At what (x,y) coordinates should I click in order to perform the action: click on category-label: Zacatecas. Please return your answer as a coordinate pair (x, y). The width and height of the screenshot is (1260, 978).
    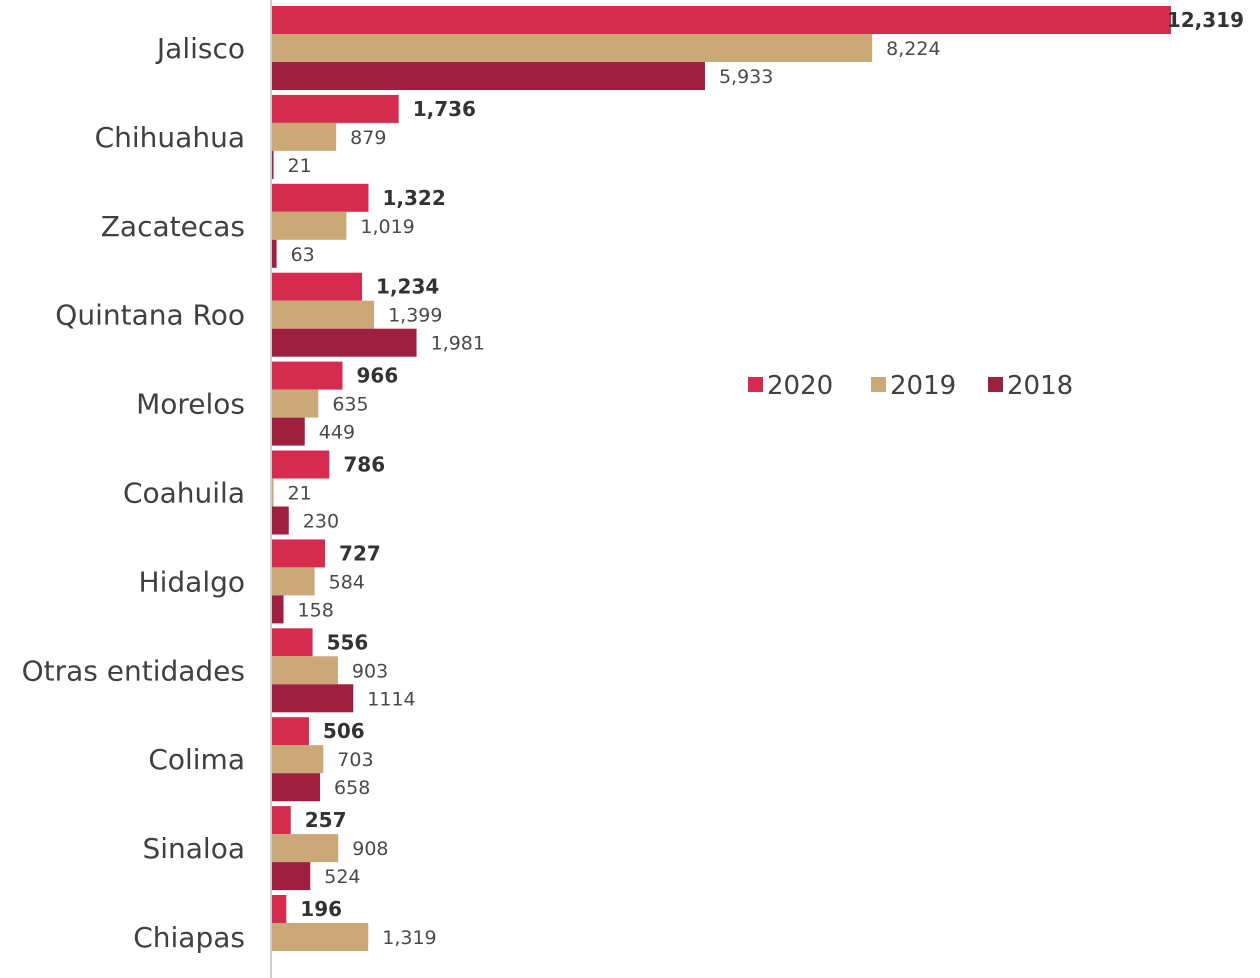
    Looking at the image, I should click on (173, 226).